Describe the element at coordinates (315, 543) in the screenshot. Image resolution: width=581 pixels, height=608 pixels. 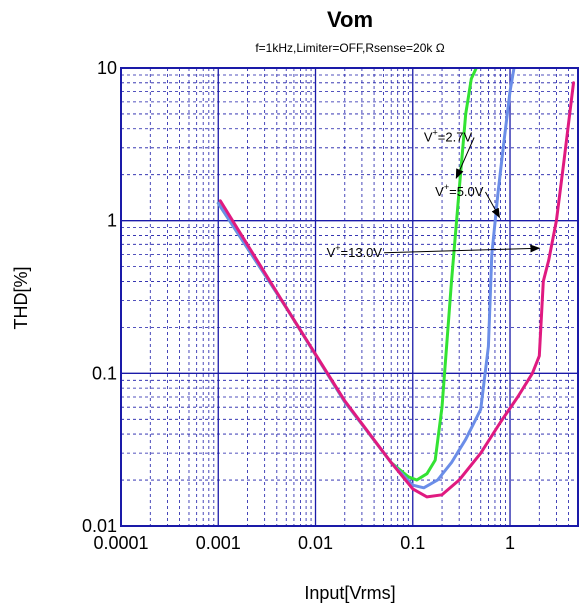
I see `x-tick-label: 0.01` at that location.